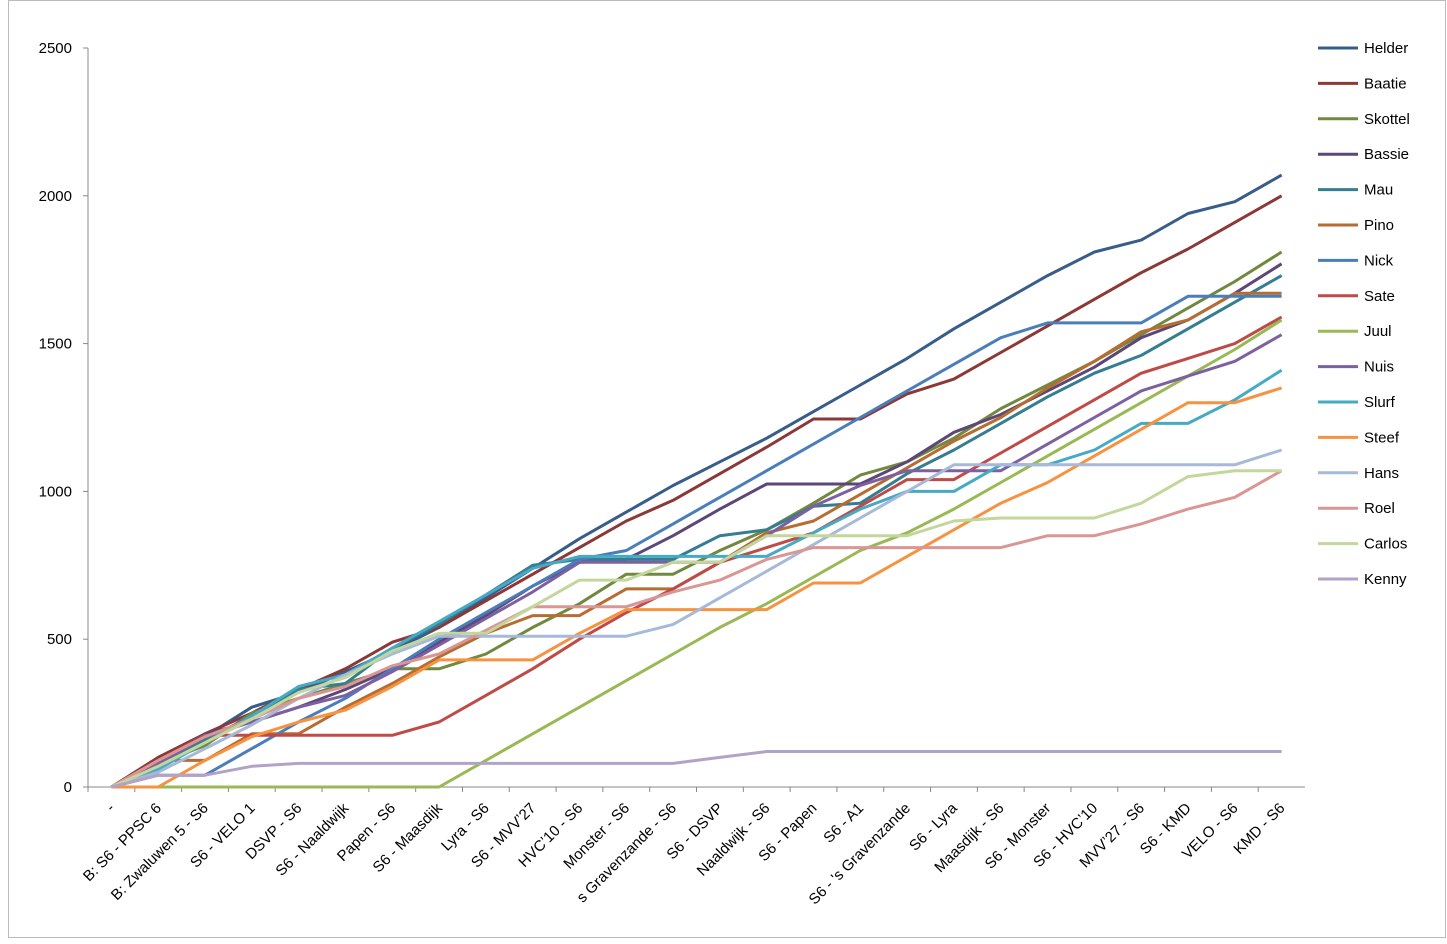 Image resolution: width=1447 pixels, height=944 pixels. What do you see at coordinates (1378, 331) in the screenshot?
I see `legend-label: Juul` at bounding box center [1378, 331].